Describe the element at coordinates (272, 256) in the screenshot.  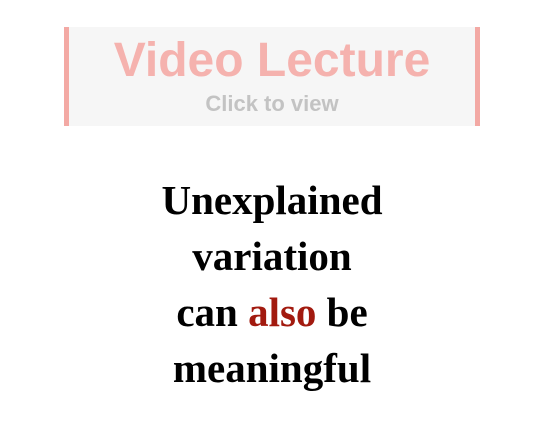
I see `headline-line-2: variation` at that location.